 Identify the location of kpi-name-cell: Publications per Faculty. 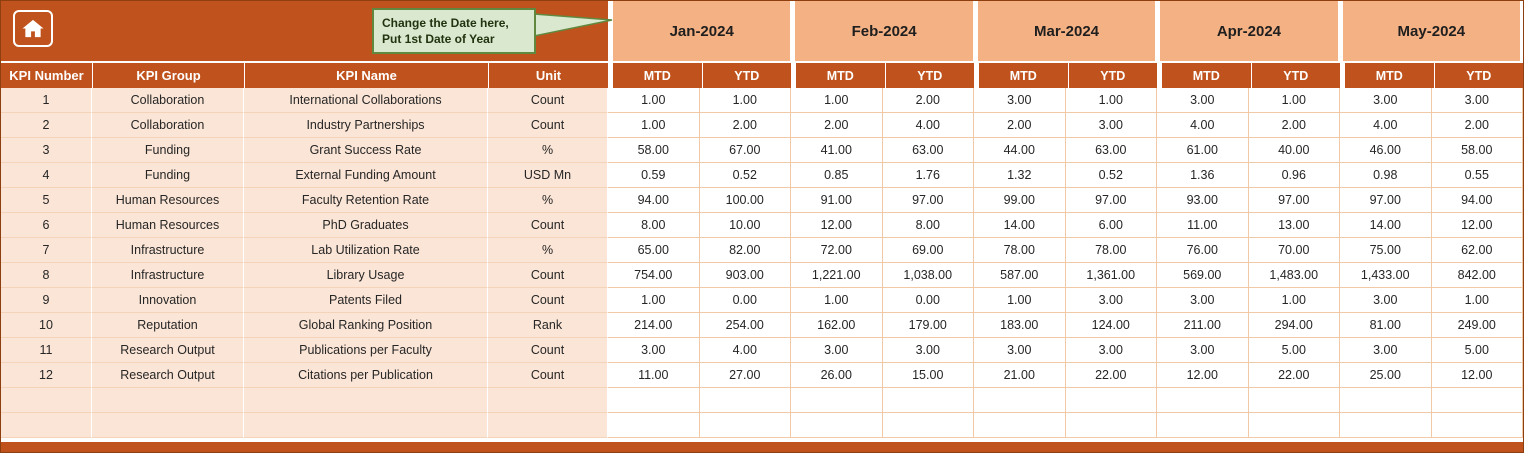
(366, 350).